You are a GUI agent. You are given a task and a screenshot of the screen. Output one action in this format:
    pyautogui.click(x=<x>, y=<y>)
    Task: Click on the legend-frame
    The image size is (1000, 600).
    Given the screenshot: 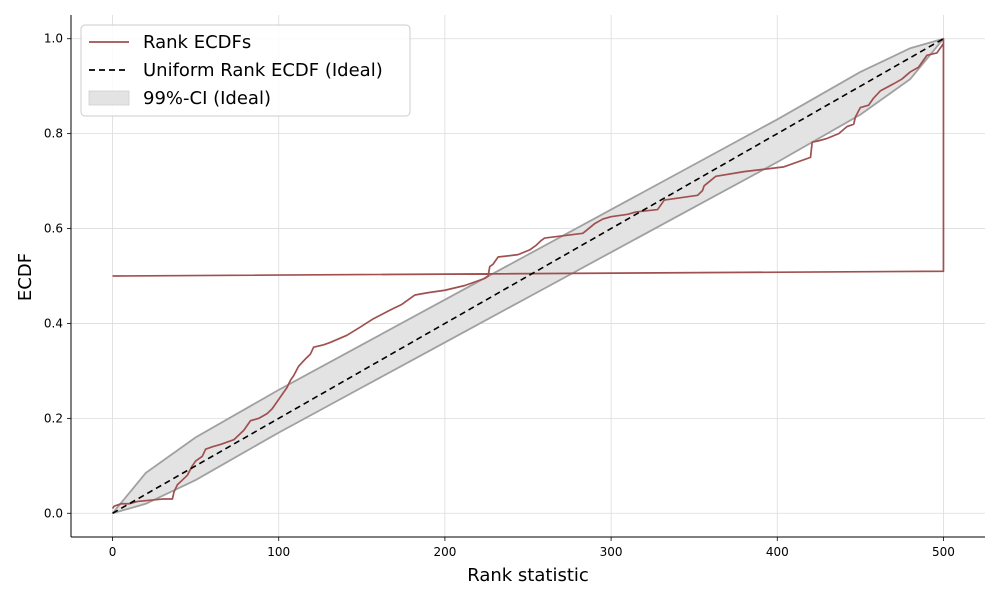 What is the action you would take?
    pyautogui.click(x=245, y=70)
    